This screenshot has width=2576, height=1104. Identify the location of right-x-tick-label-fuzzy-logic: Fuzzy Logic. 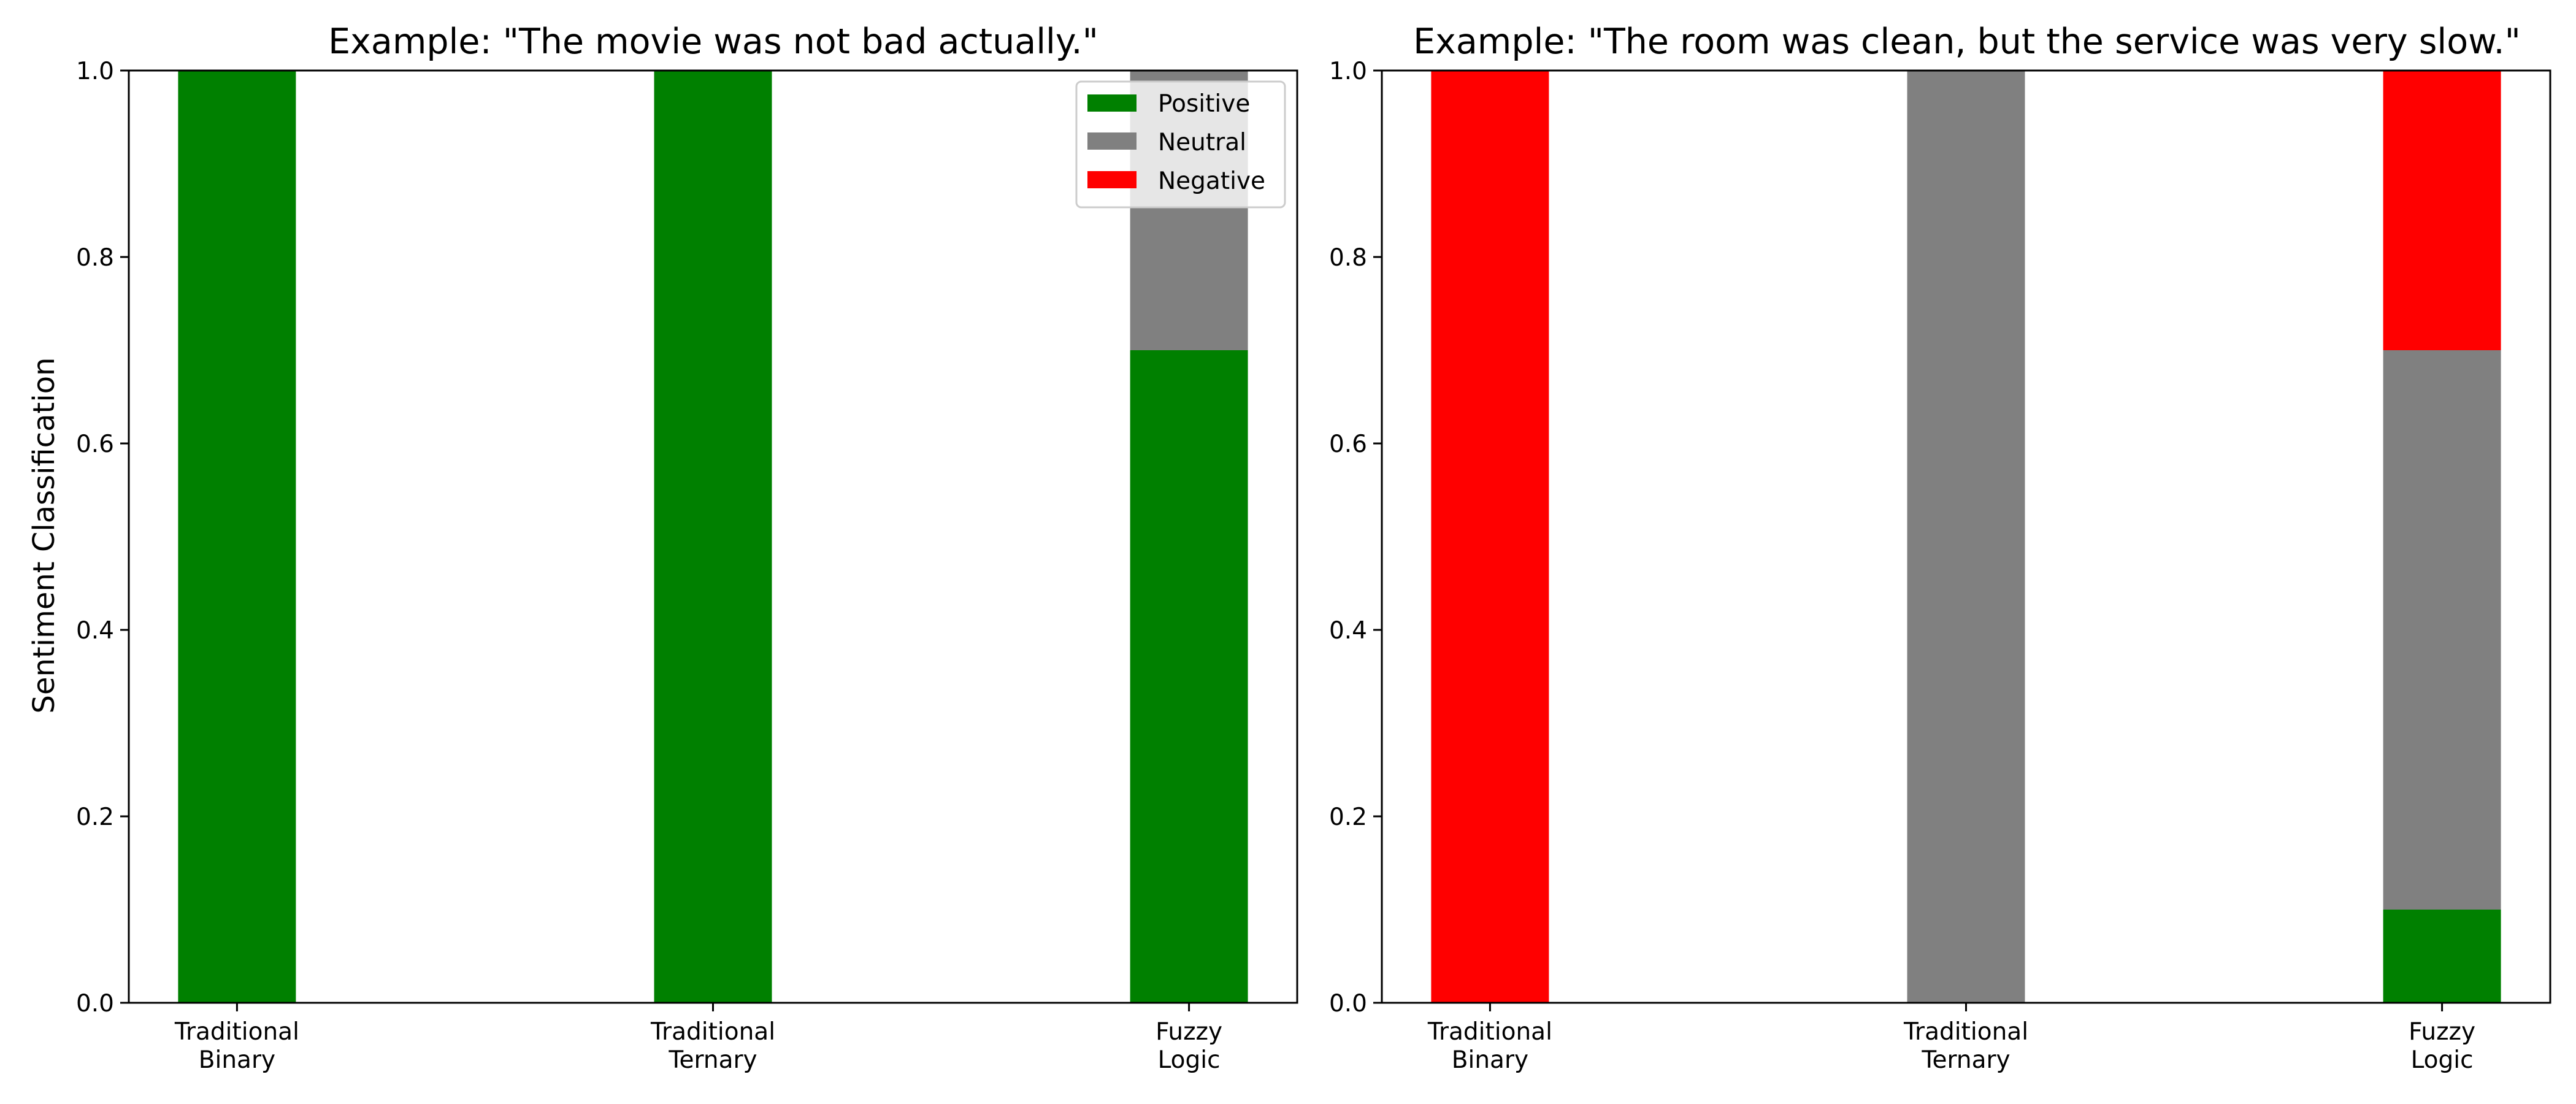
(2442, 1046).